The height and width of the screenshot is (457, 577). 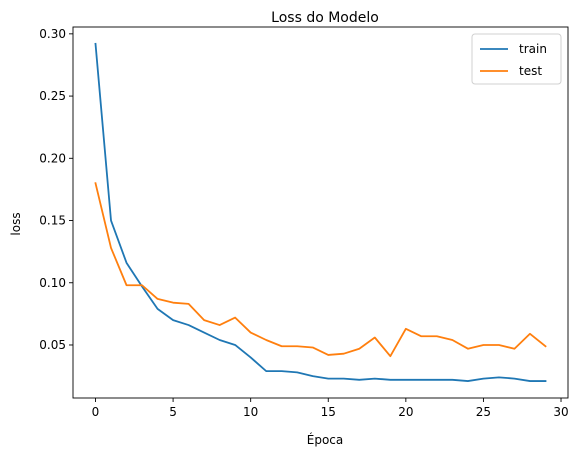 What do you see at coordinates (52, 221) in the screenshot?
I see `y-tick-label: 0.15` at bounding box center [52, 221].